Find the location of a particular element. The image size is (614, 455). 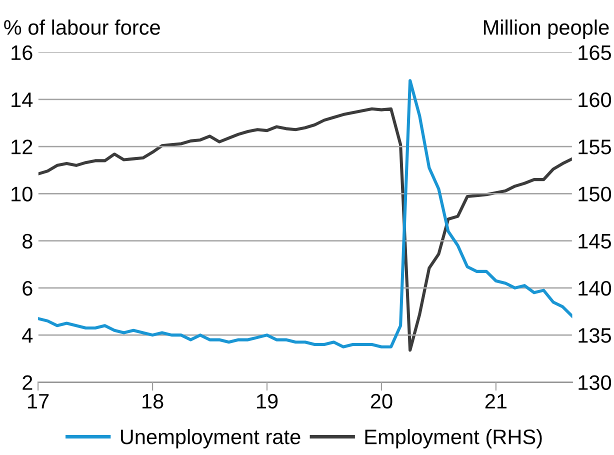

y-tick-label: 10 is located at coordinates (22, 194).